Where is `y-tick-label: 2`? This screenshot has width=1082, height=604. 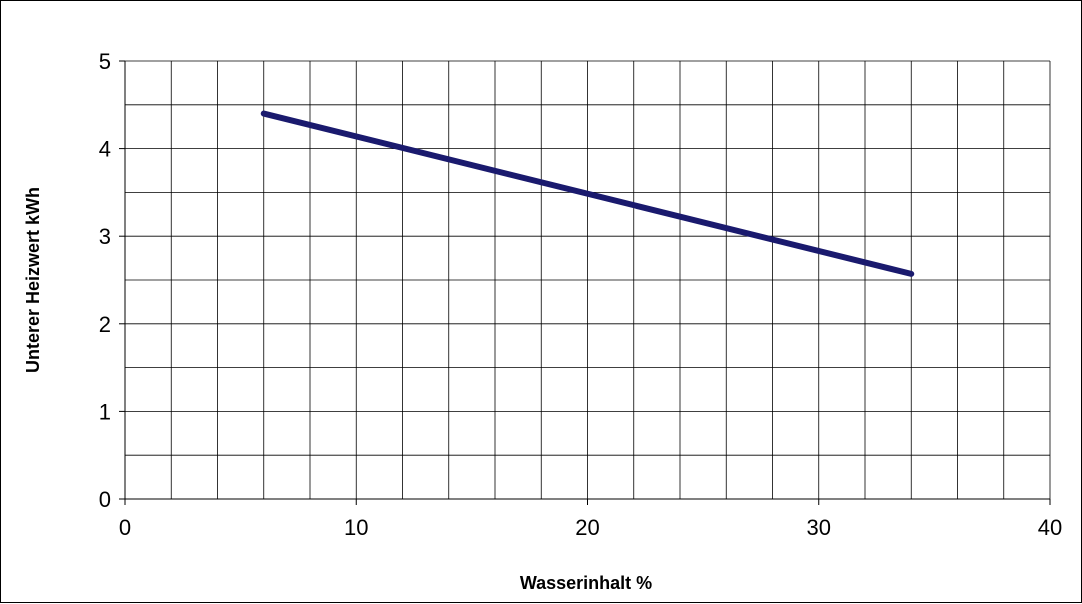
y-tick-label: 2 is located at coordinates (105, 324).